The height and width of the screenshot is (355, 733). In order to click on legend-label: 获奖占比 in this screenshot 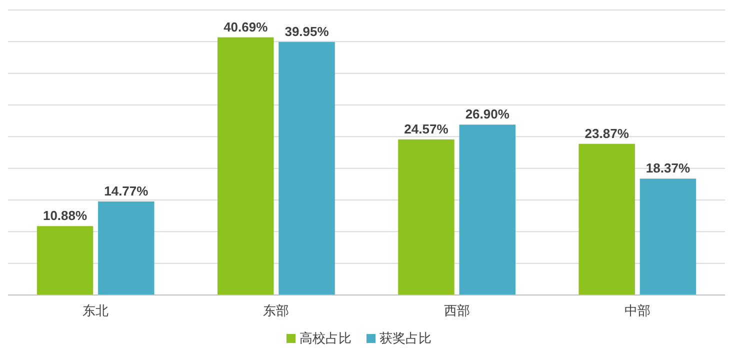, I will do `click(406, 338)`.